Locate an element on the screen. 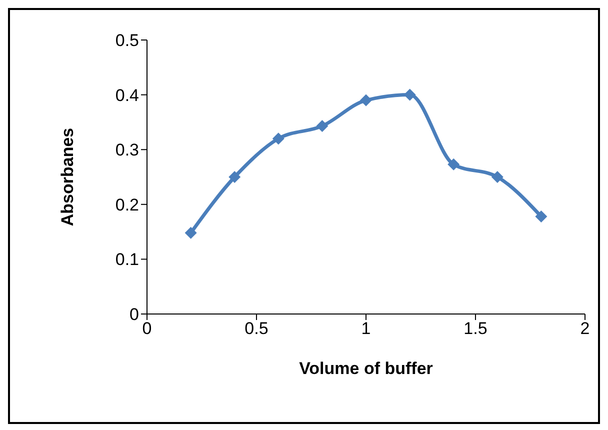  y-tick-label: 0.1 is located at coordinates (127, 260).